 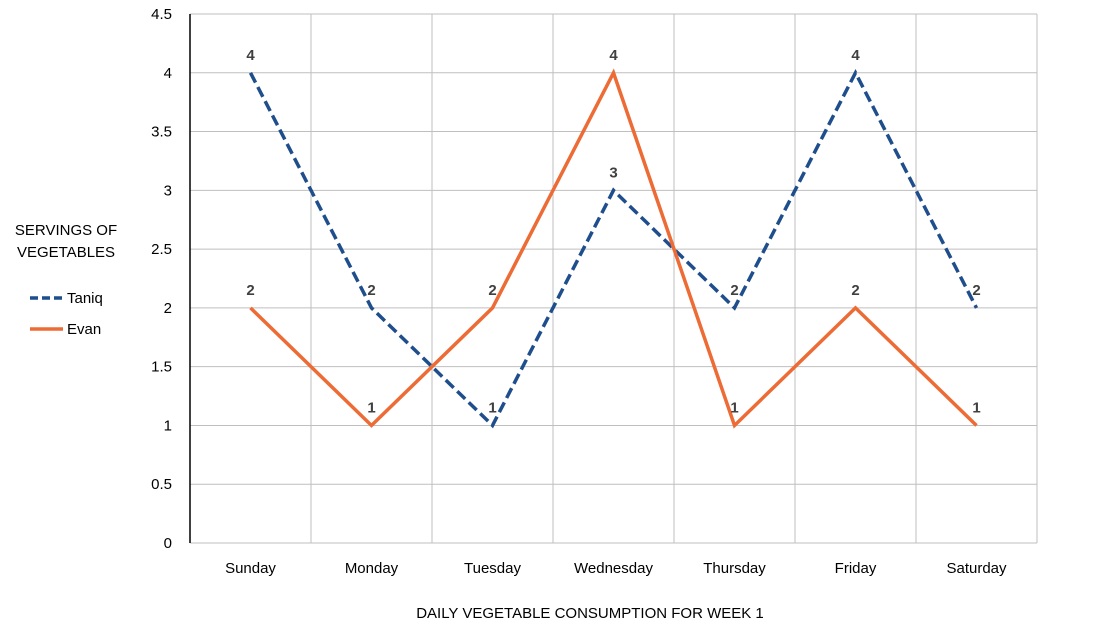 What do you see at coordinates (734, 568) in the screenshot?
I see `x-tick-label: Thursday` at bounding box center [734, 568].